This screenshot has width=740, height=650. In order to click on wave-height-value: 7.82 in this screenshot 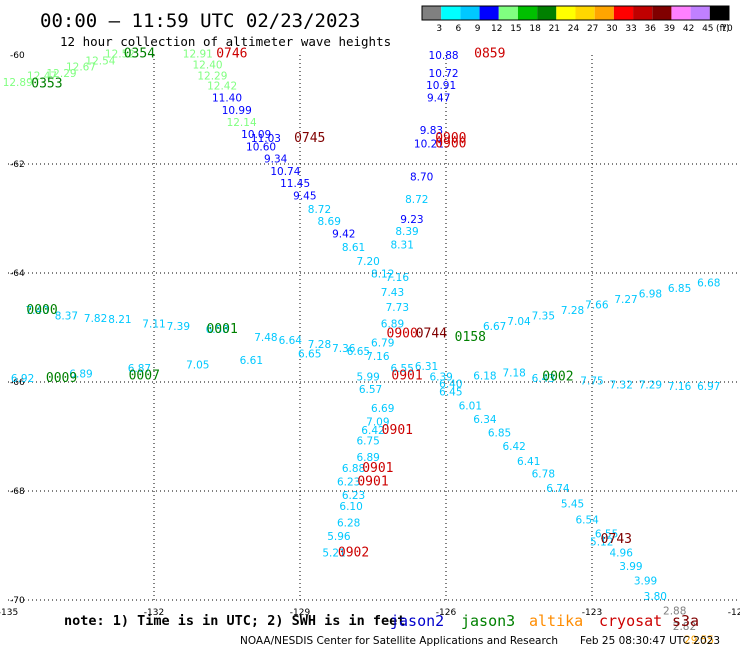, I will do `click(95, 319)`.